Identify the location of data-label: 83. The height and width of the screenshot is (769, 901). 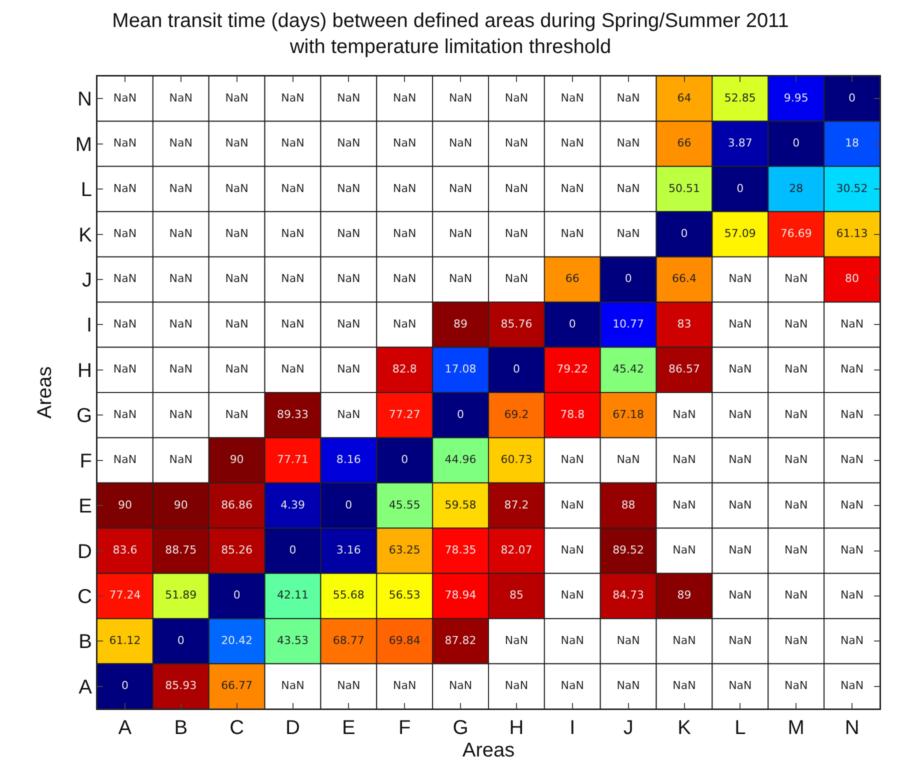
(684, 323).